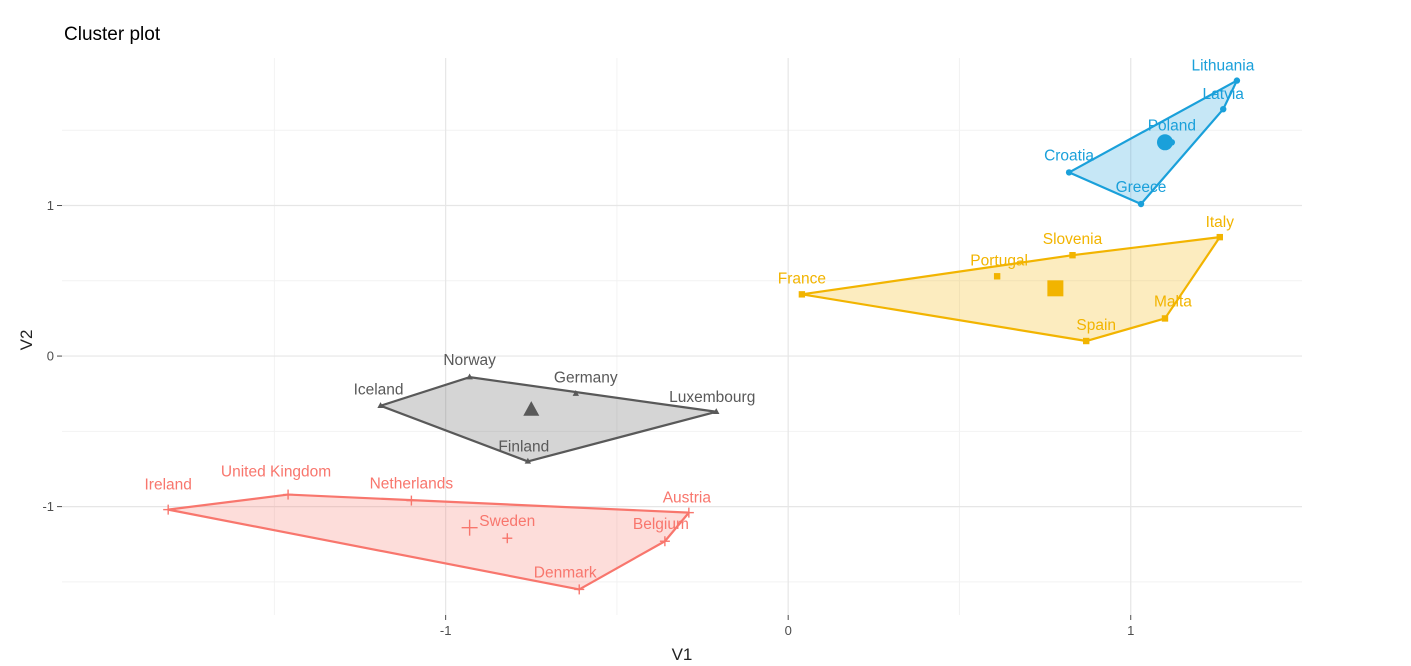 This screenshot has height=666, width=1411. What do you see at coordinates (687, 498) in the screenshot?
I see `point-label: Austria` at bounding box center [687, 498].